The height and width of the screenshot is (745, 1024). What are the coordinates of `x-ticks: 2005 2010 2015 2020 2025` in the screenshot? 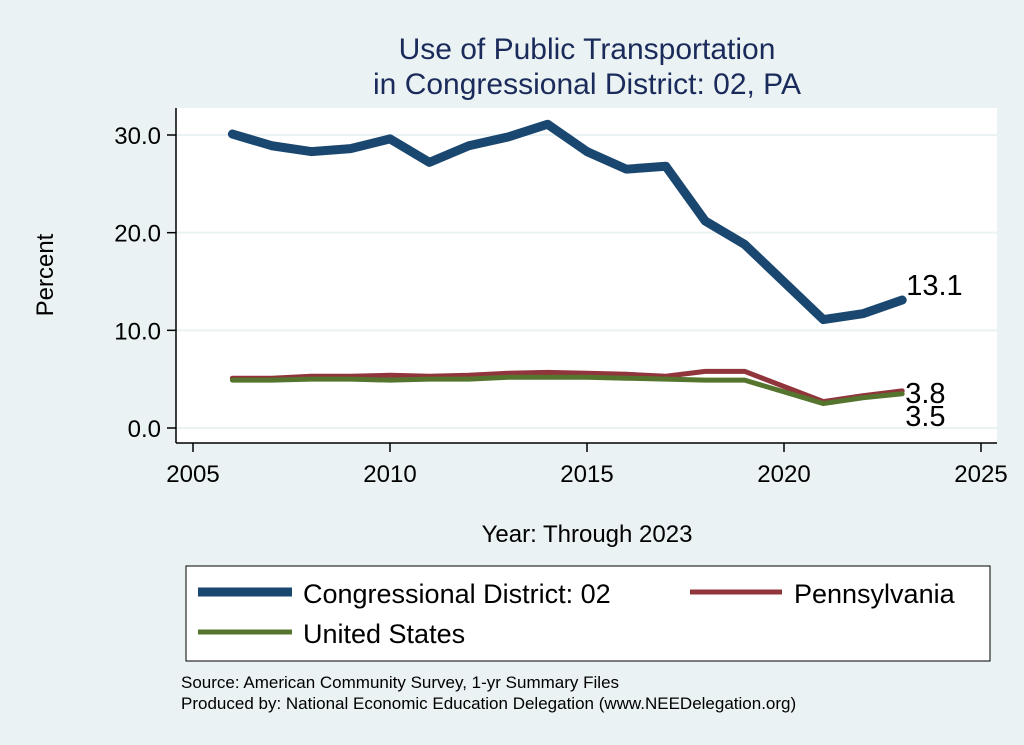 It's located at (587, 465).